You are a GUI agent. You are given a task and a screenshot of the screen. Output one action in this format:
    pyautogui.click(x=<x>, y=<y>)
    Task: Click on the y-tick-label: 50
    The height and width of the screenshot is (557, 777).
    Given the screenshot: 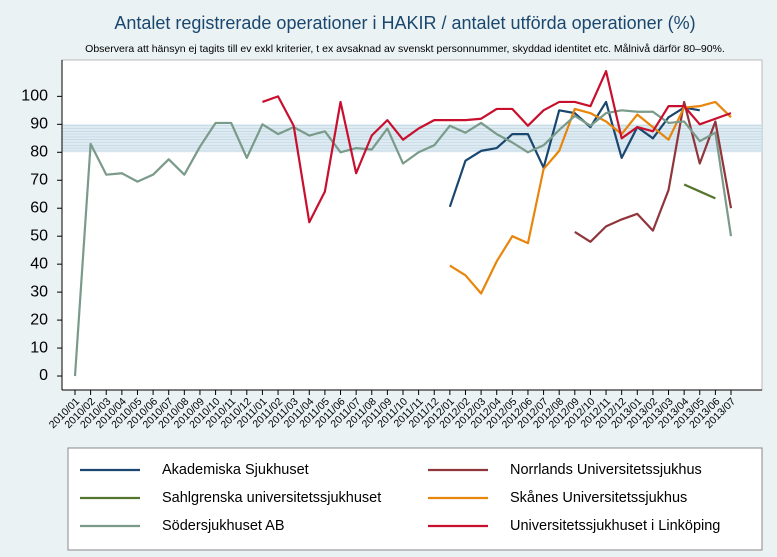 What is the action you would take?
    pyautogui.click(x=39, y=235)
    